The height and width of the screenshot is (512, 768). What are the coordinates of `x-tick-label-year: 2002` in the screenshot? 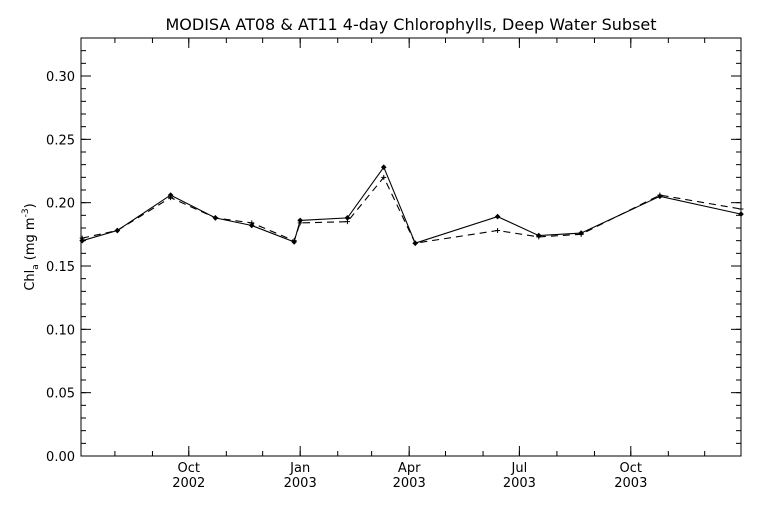 It's located at (188, 483).